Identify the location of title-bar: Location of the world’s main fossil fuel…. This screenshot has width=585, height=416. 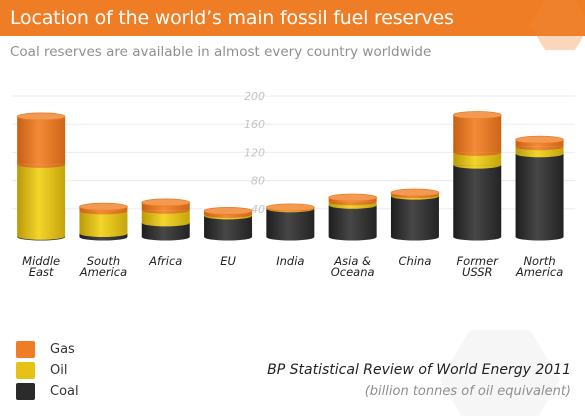
(292, 18).